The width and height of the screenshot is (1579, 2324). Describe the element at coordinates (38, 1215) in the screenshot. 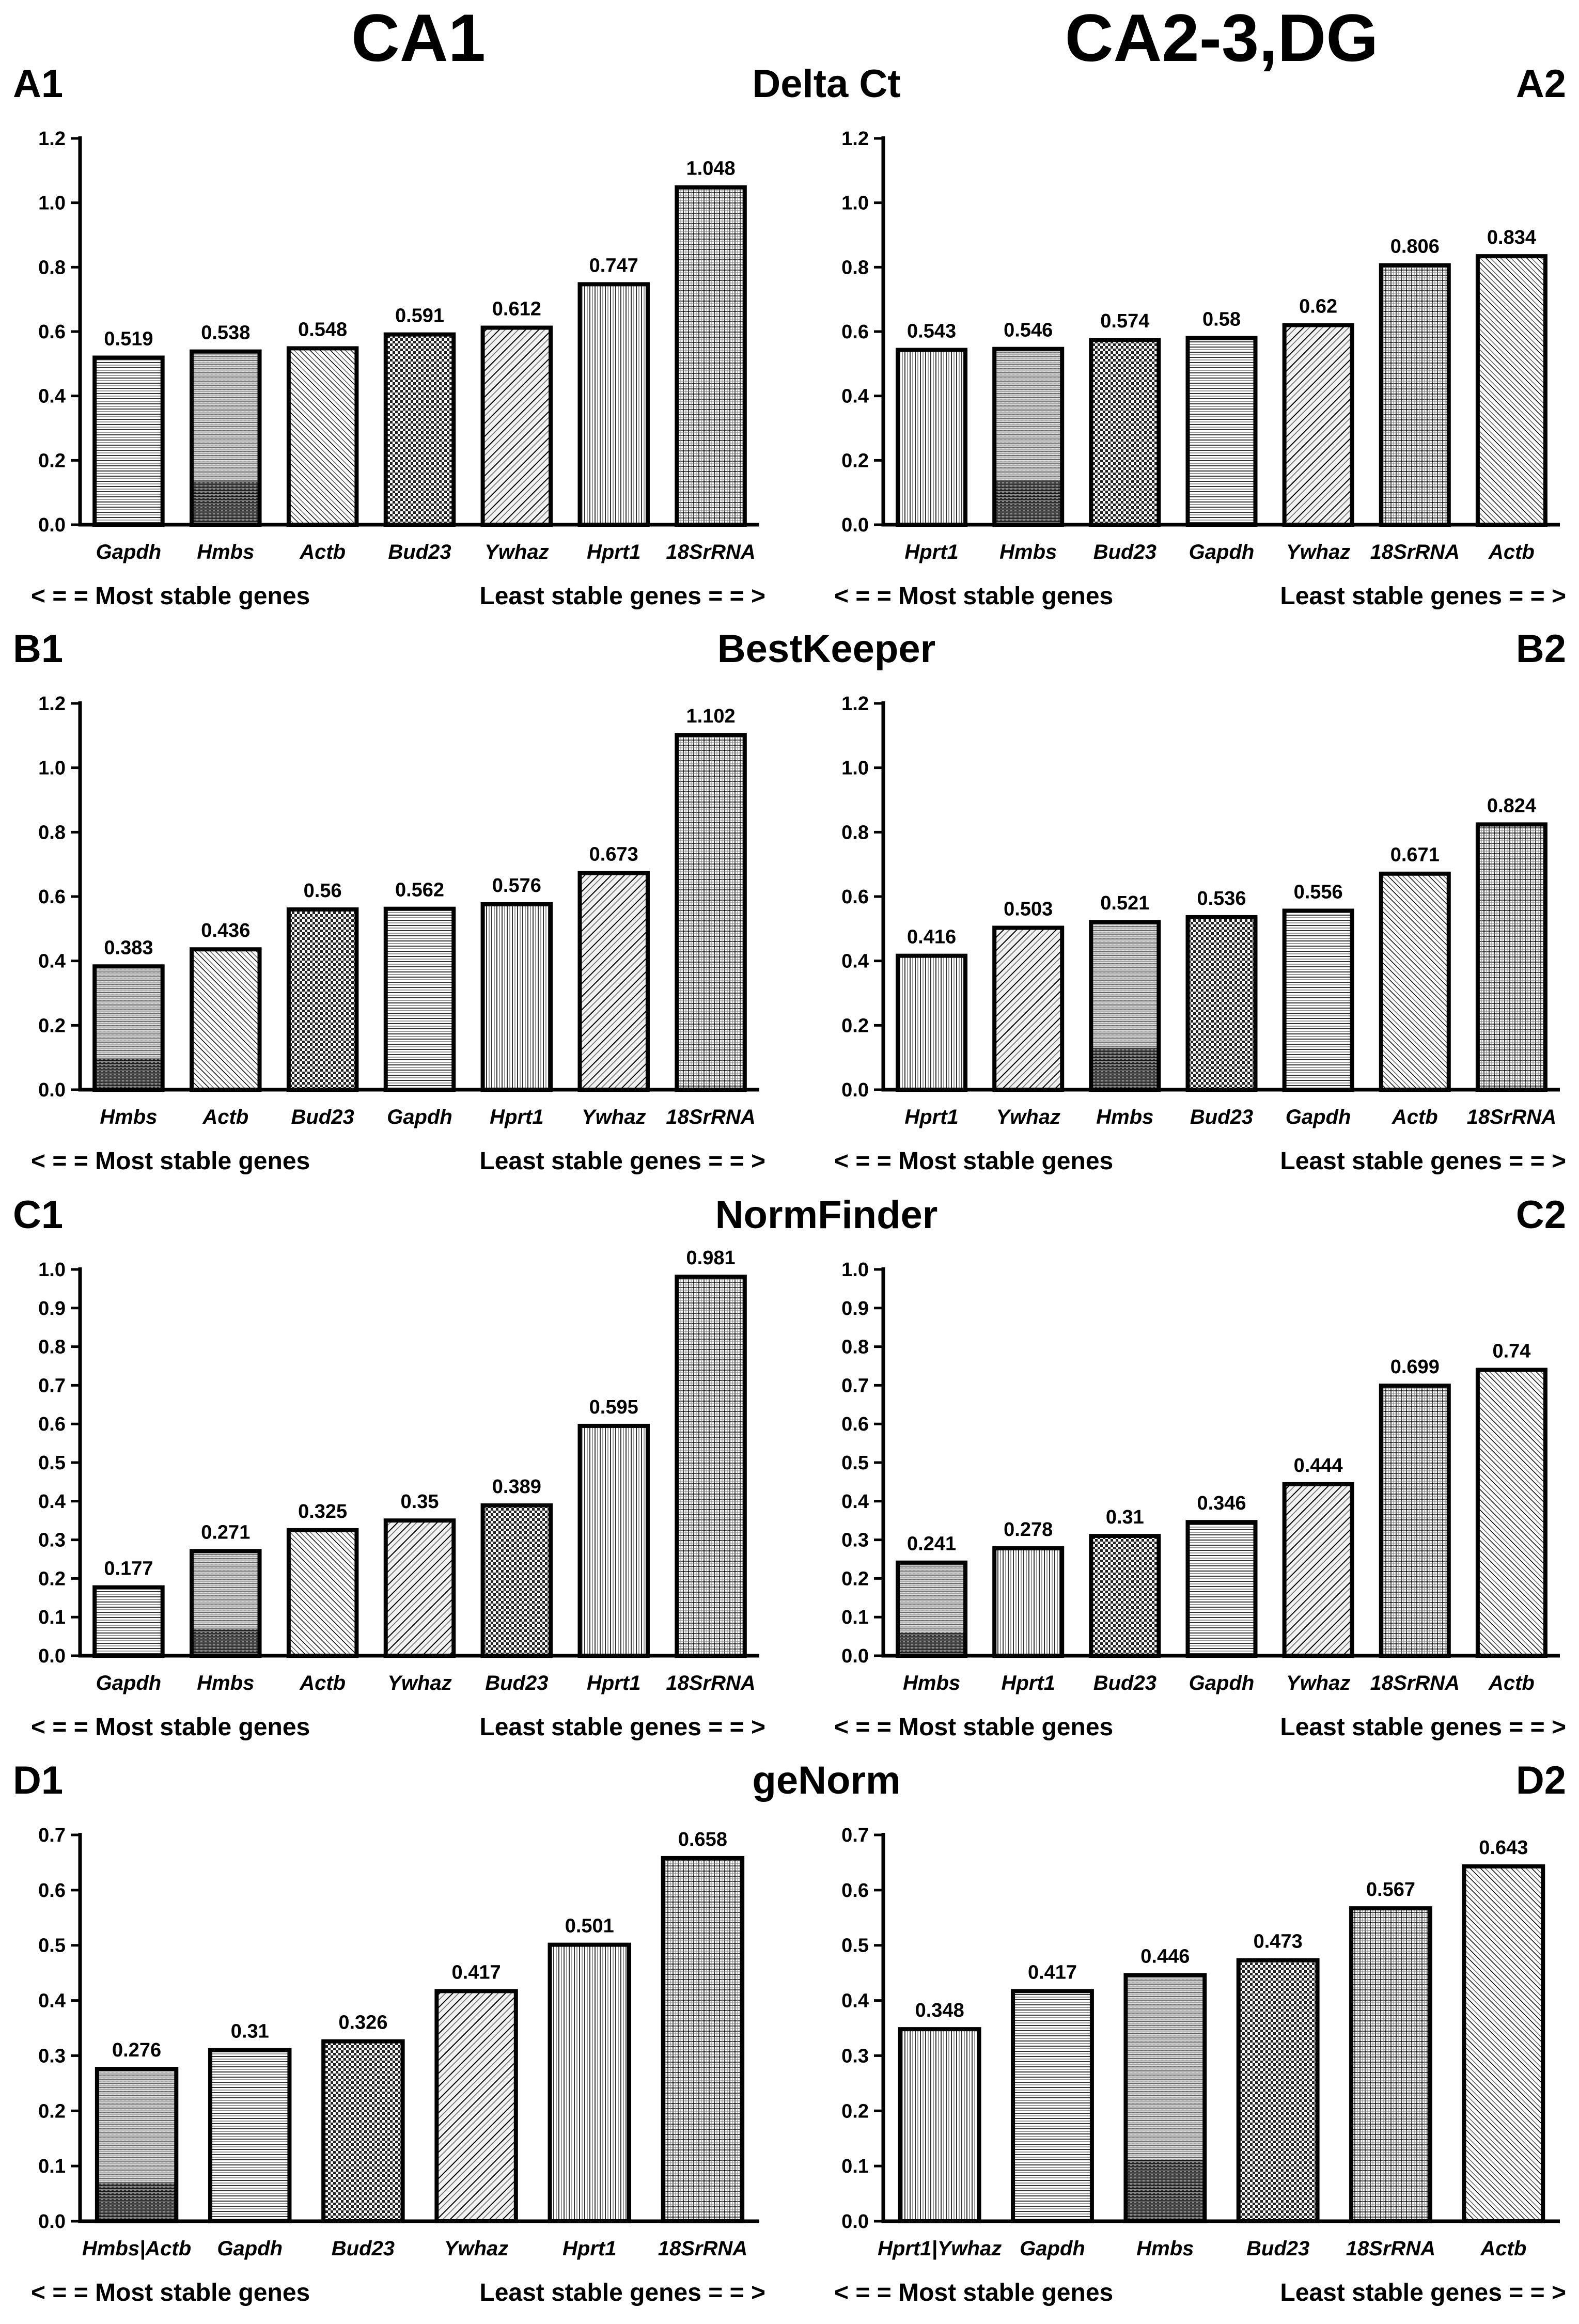

I see `panel-label: C1` at that location.